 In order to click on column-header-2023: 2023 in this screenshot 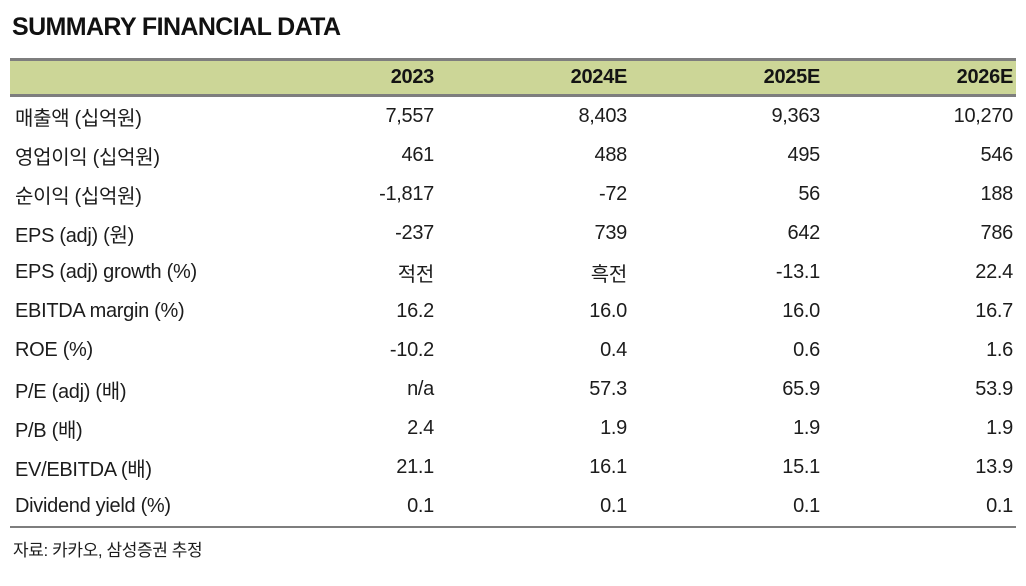, I will do `click(412, 76)`.